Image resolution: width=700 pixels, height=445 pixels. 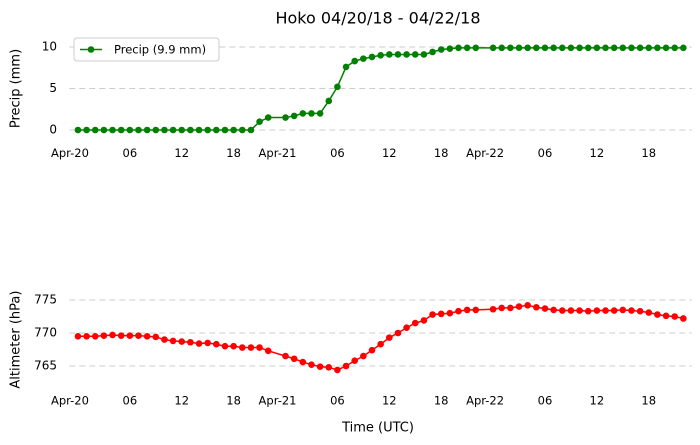 I want to click on x-tick-label: 12, so click(x=389, y=153).